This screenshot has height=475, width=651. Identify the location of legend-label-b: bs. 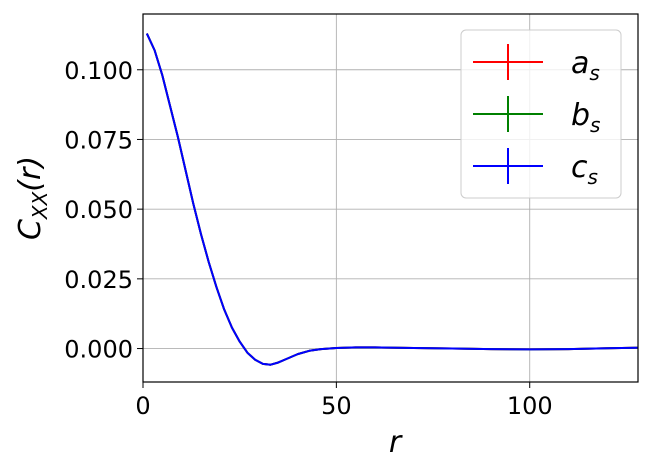
(585, 117).